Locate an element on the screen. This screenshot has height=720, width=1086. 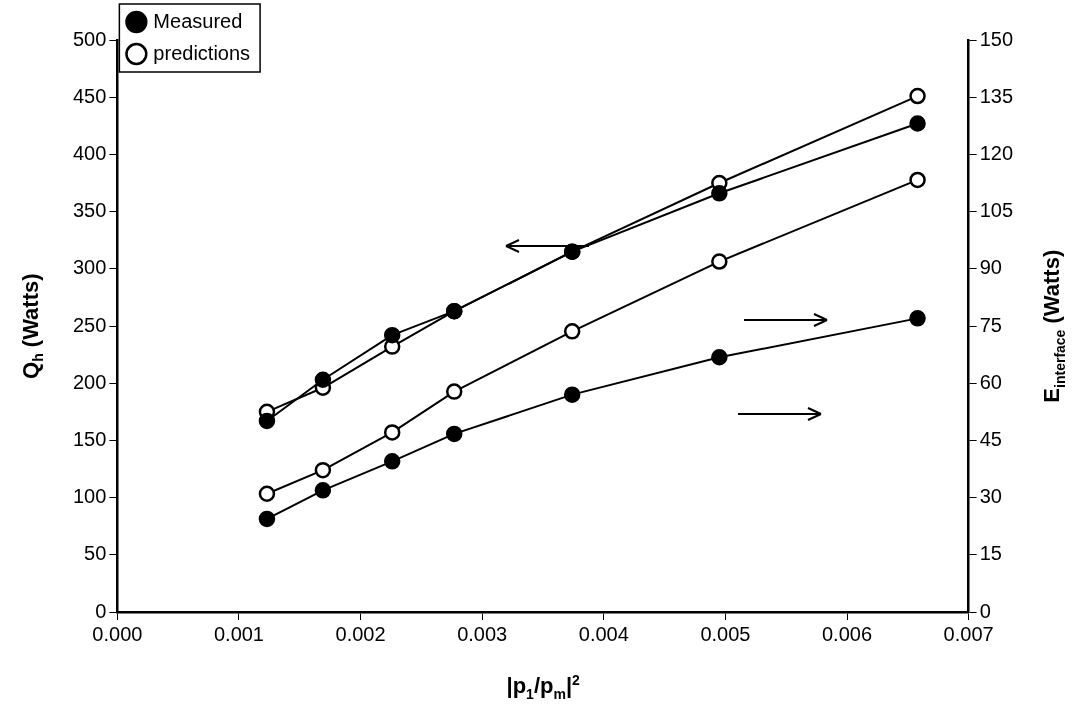
x-tick-label: 0.002 is located at coordinates (360, 633).